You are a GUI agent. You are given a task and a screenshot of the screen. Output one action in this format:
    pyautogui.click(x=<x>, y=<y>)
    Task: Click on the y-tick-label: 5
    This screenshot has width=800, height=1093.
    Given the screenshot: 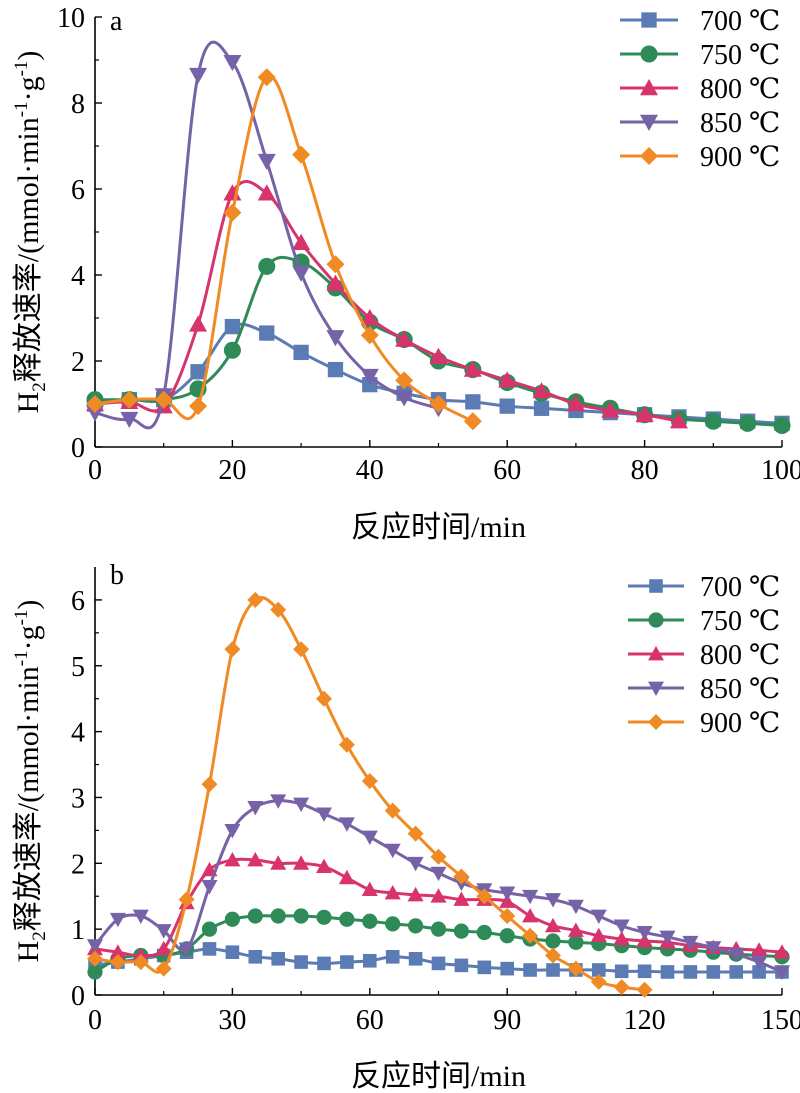 What is the action you would take?
    pyautogui.click(x=78, y=667)
    